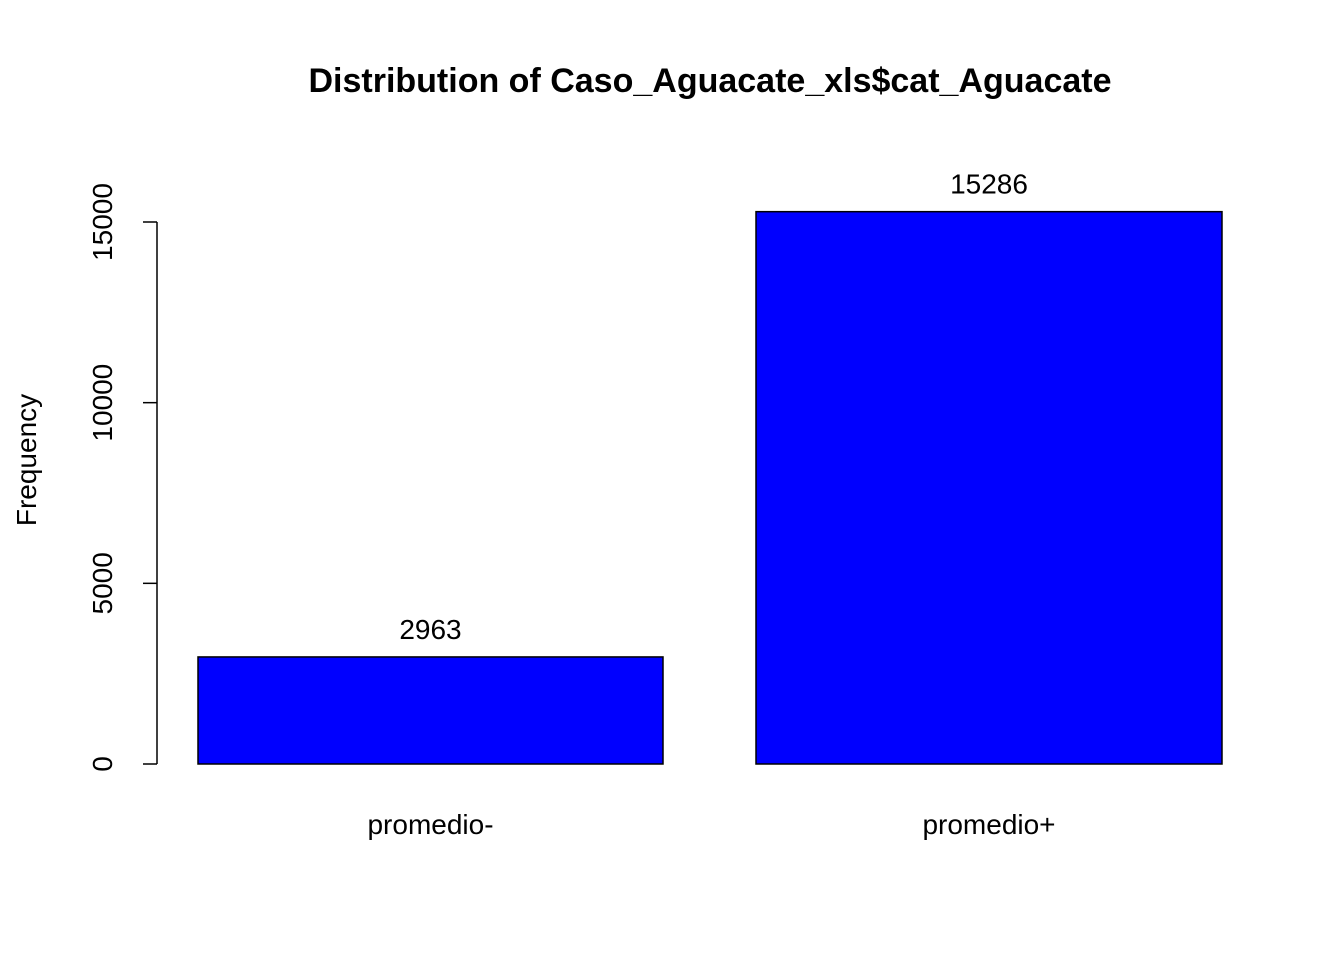 The height and width of the screenshot is (960, 1344). Describe the element at coordinates (988, 824) in the screenshot. I see `x-category-label: promedio+` at that location.